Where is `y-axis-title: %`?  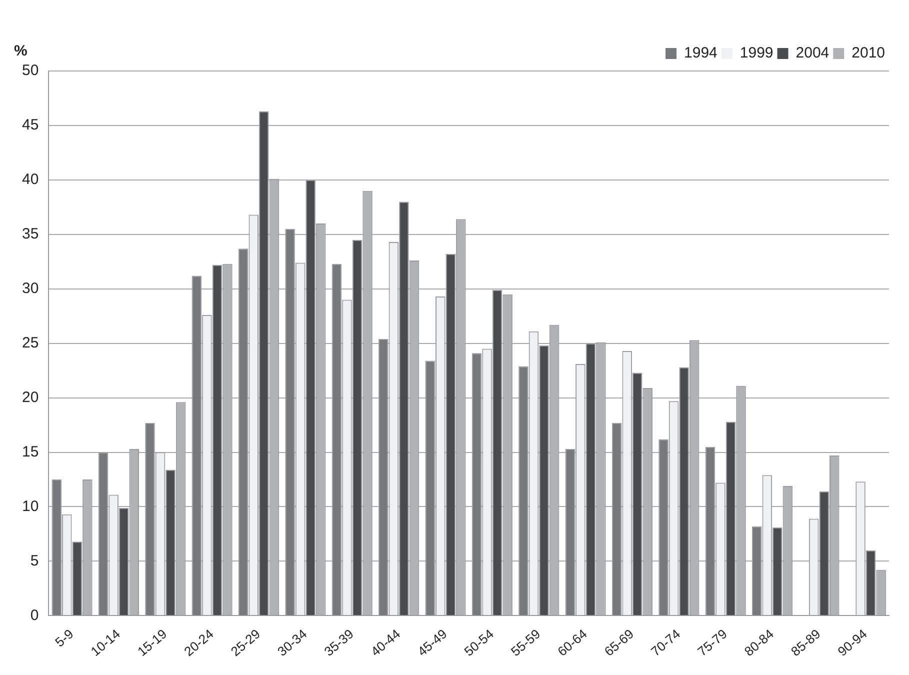 y-axis-title: % is located at coordinates (21, 51).